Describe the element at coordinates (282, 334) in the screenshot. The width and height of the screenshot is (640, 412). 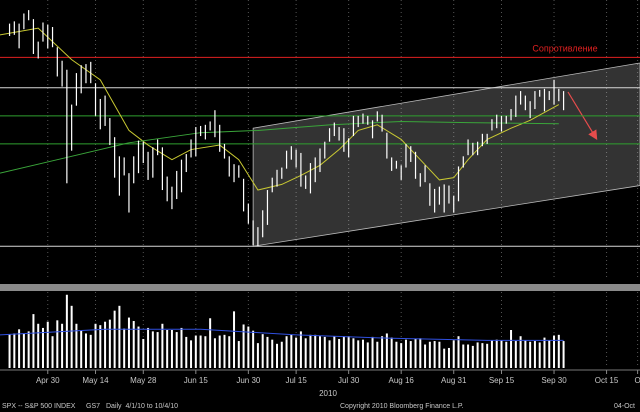
I see `volume-average` at that location.